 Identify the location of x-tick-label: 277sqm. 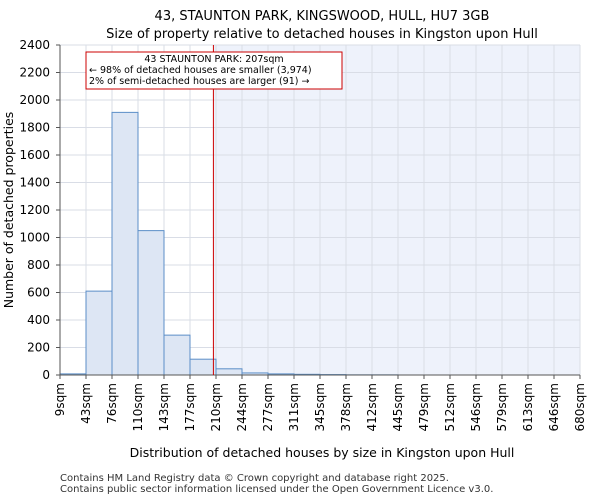
(268, 407).